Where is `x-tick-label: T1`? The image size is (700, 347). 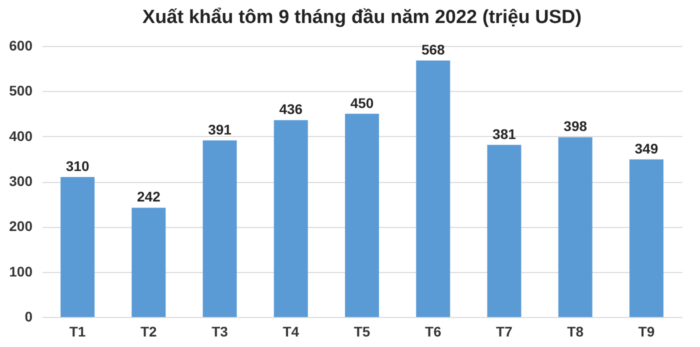 x-tick-label: T1 is located at coordinates (77, 332).